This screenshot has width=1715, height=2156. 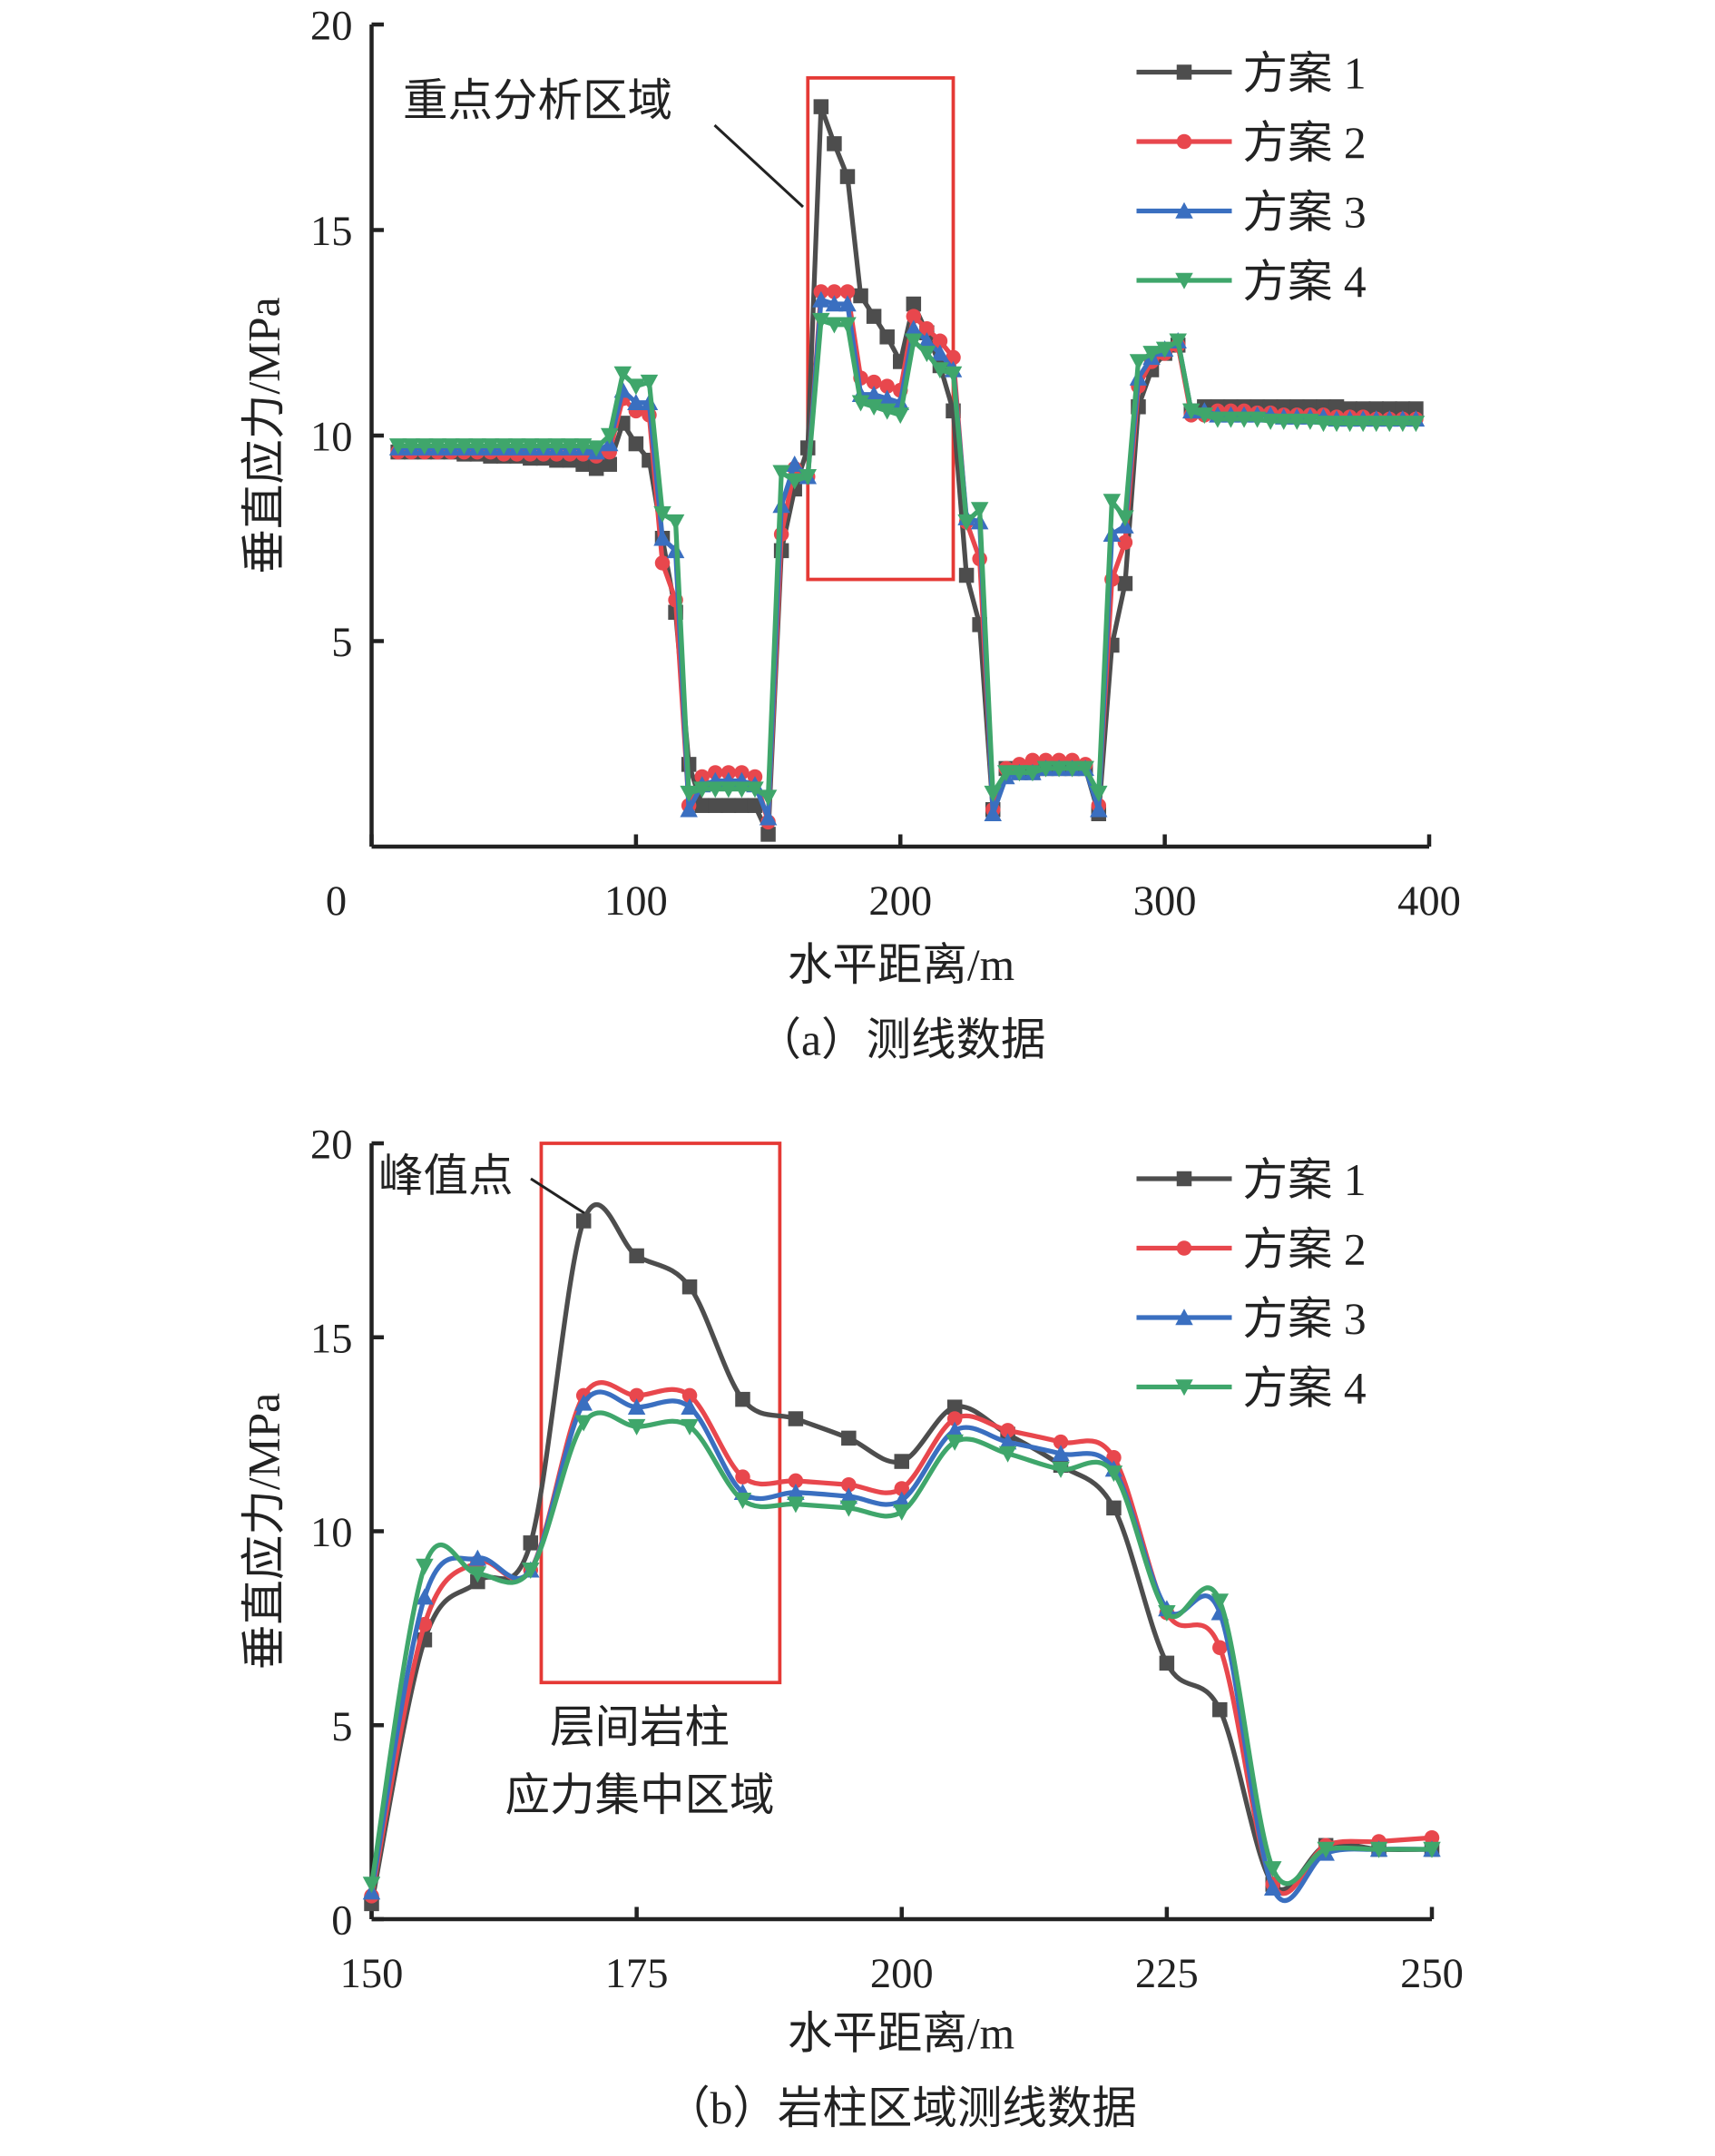 What do you see at coordinates (1165, 901) in the screenshot?
I see `x-tick-label: 300` at bounding box center [1165, 901].